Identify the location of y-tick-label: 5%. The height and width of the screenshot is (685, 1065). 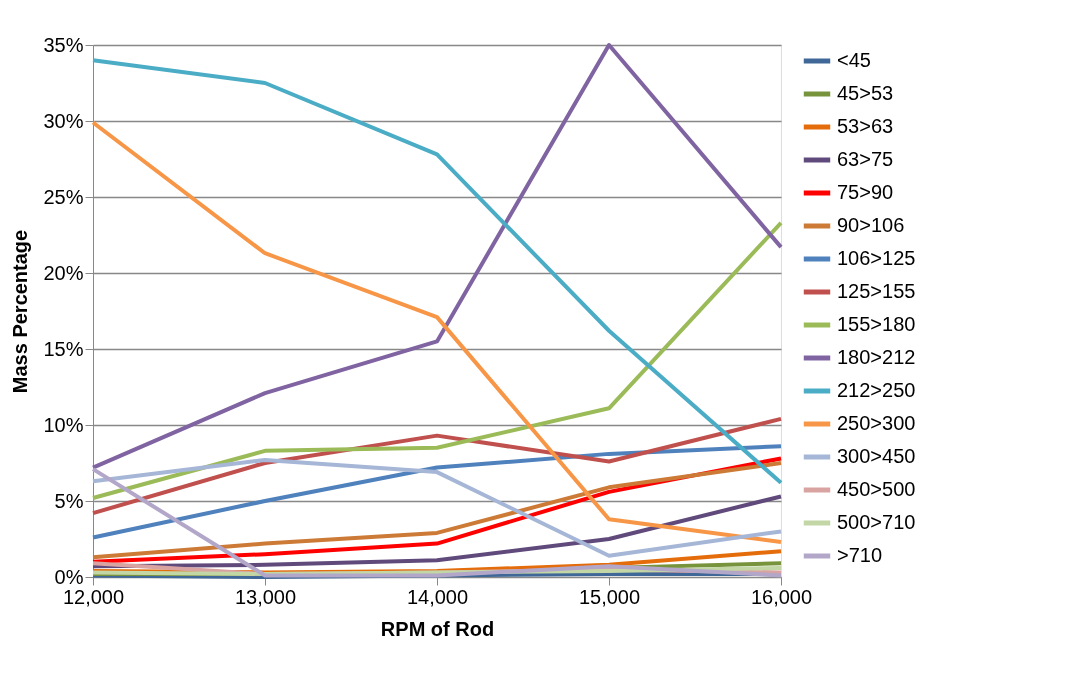
(69, 500).